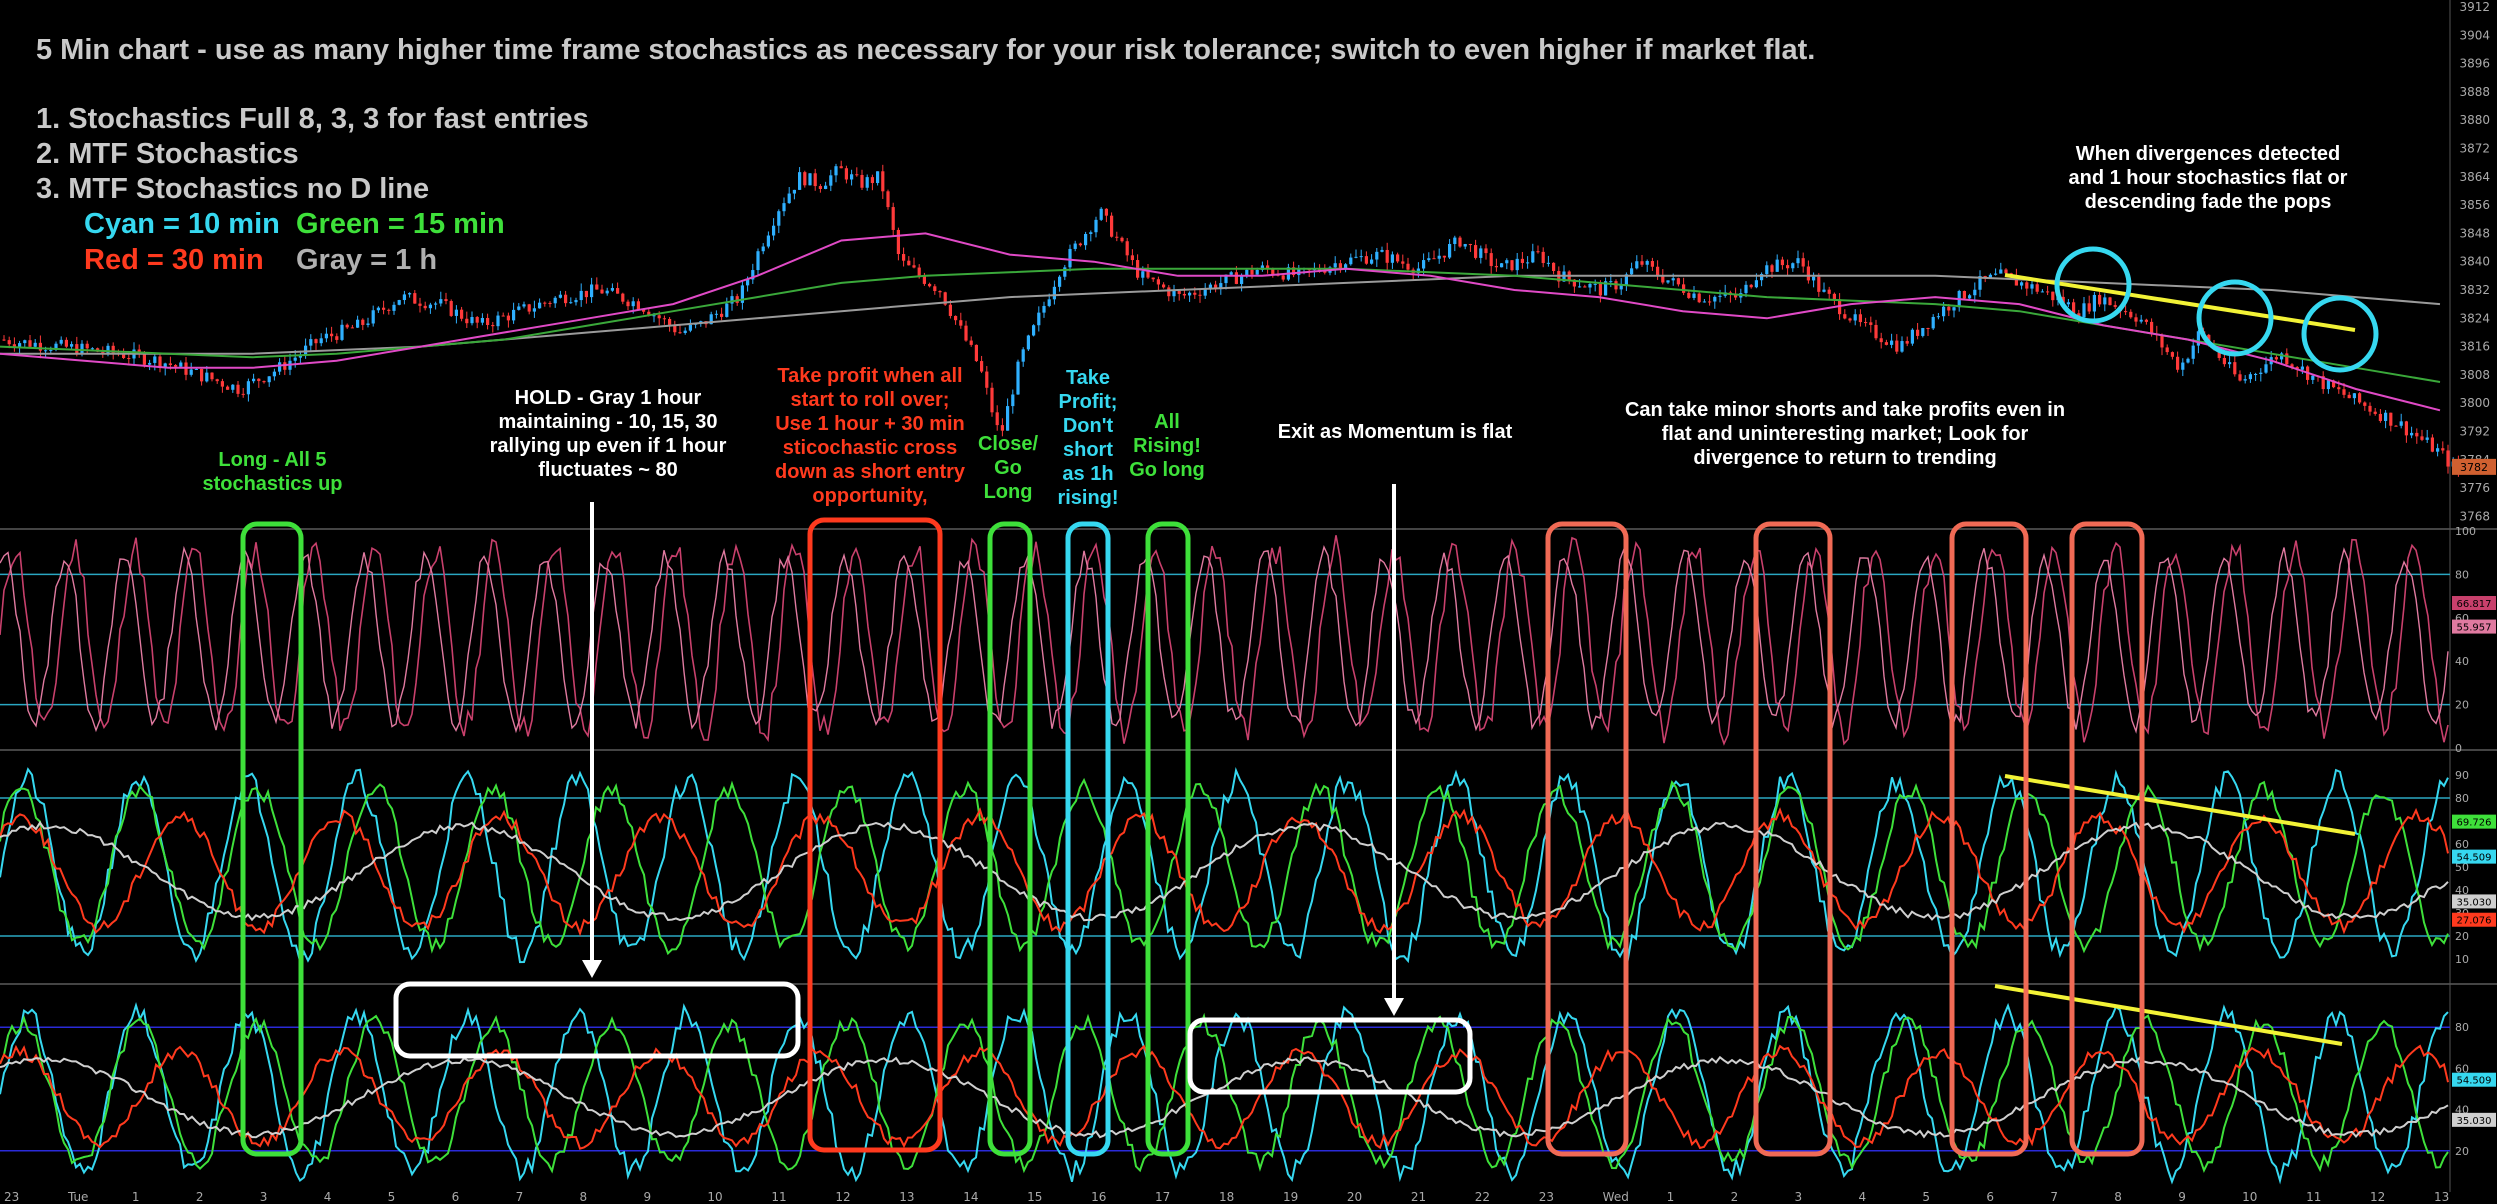 This screenshot has width=2497, height=1204. Describe the element at coordinates (2462, 867) in the screenshot. I see `oscillator-tick-label: 50` at that location.